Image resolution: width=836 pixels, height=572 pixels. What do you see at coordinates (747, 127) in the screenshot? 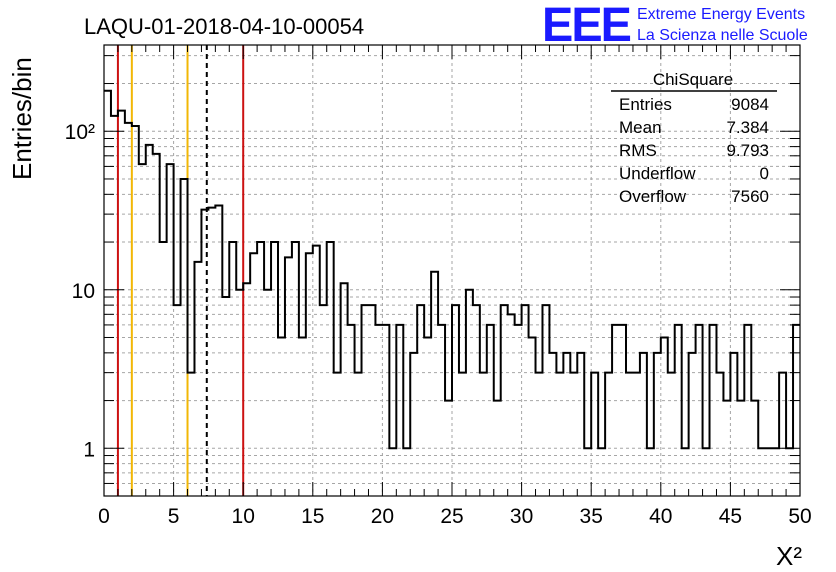
I see `stats-value-mean: 7.384` at bounding box center [747, 127].